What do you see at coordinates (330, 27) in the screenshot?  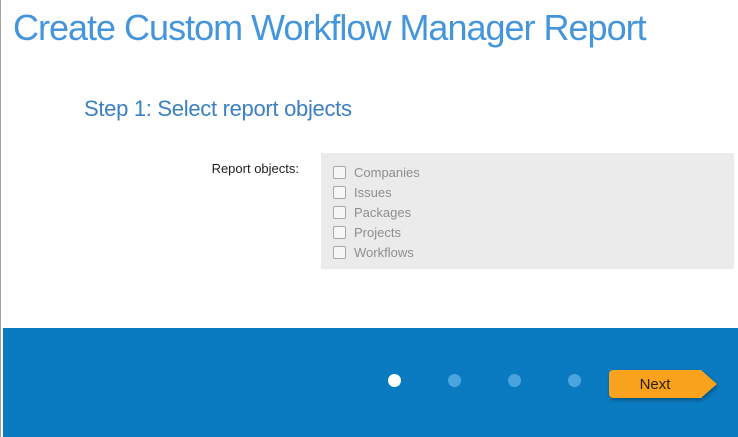 I see `page-title: Create Custom Workflow Manager Report` at bounding box center [330, 27].